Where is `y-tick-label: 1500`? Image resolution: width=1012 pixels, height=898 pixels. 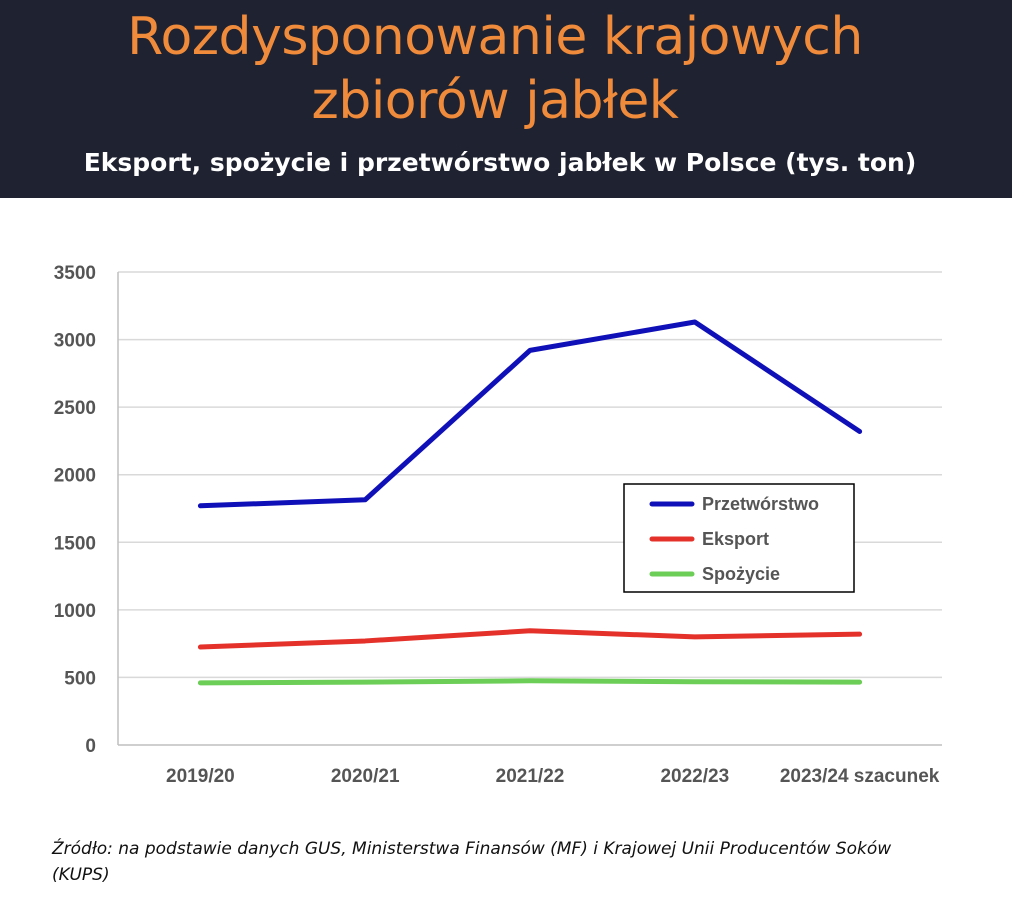
y-tick-label: 1500 is located at coordinates (75, 543).